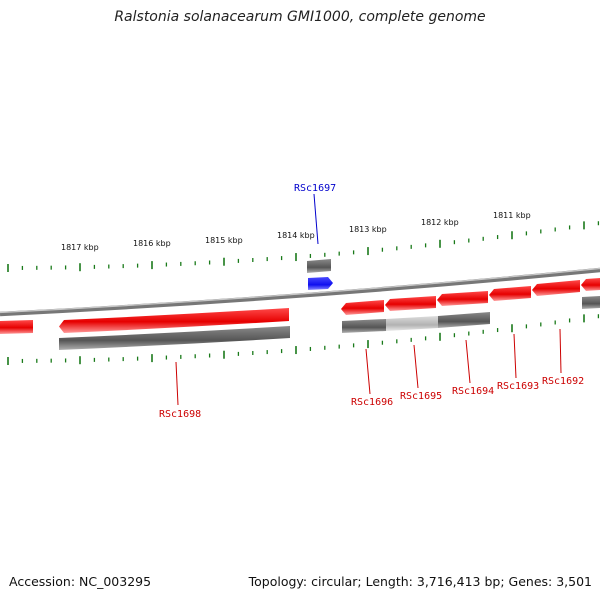 The height and width of the screenshot is (600, 600). Describe the element at coordinates (224, 240) in the screenshot. I see `scale-label: 1815 kbp` at that location.